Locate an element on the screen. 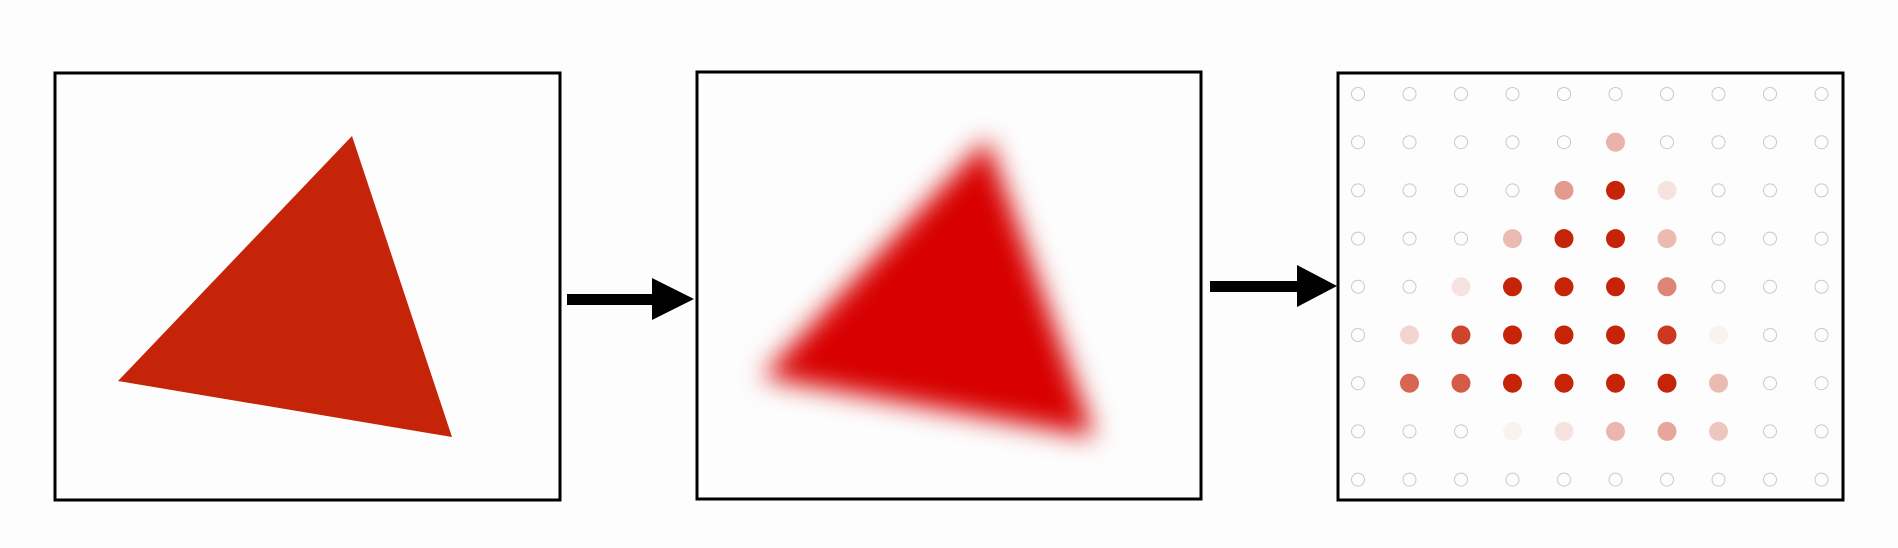 This screenshot has width=1898, height=548. blurred-triangle is located at coordinates (928, 288).